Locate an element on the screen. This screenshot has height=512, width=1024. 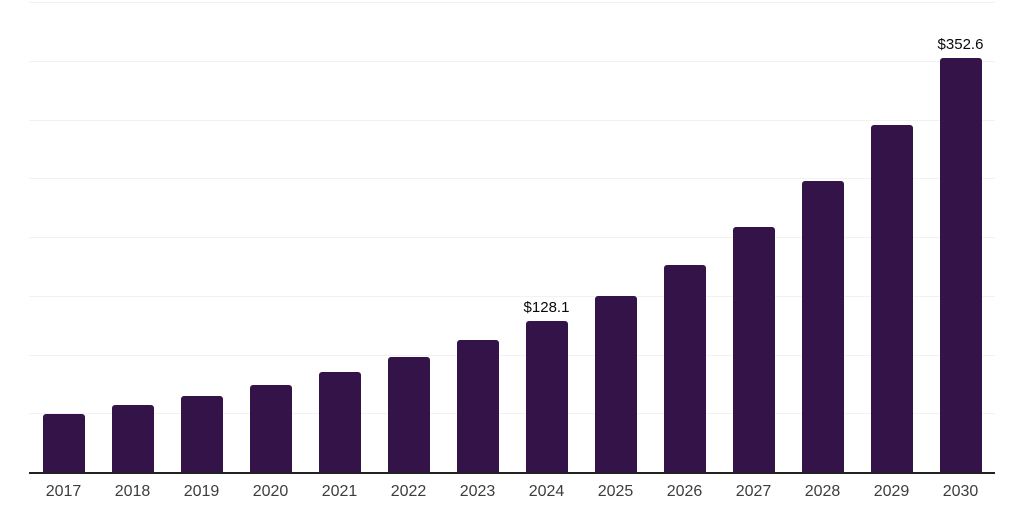
bar-slot-2021 is located at coordinates (339, 237).